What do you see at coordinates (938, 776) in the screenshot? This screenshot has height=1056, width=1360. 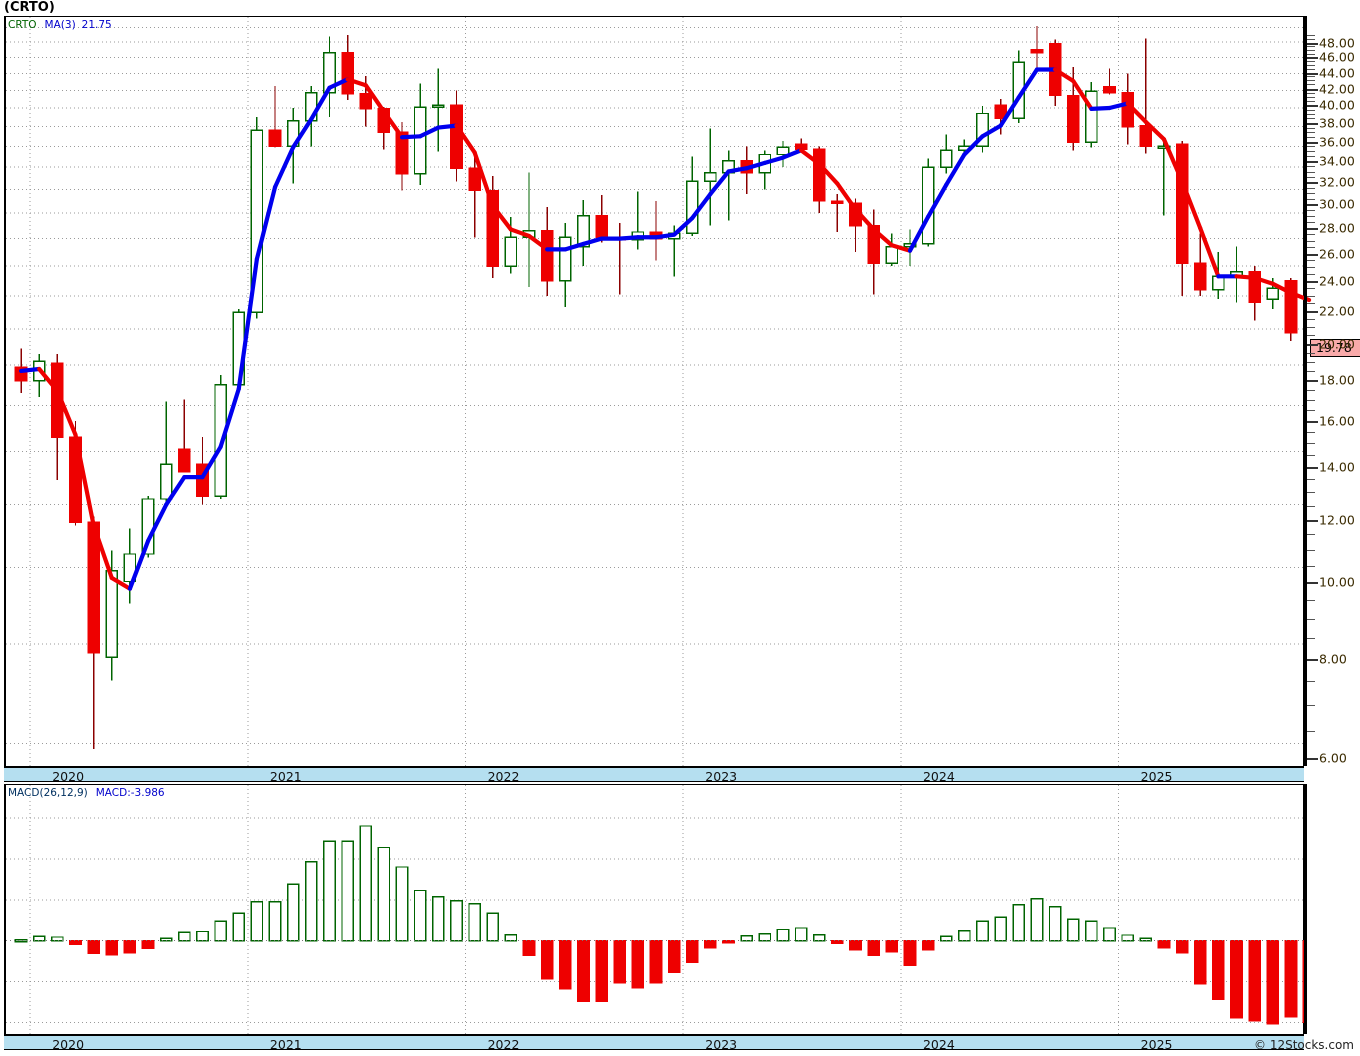 I see `x-axis-label-2024: 2024` at bounding box center [938, 776].